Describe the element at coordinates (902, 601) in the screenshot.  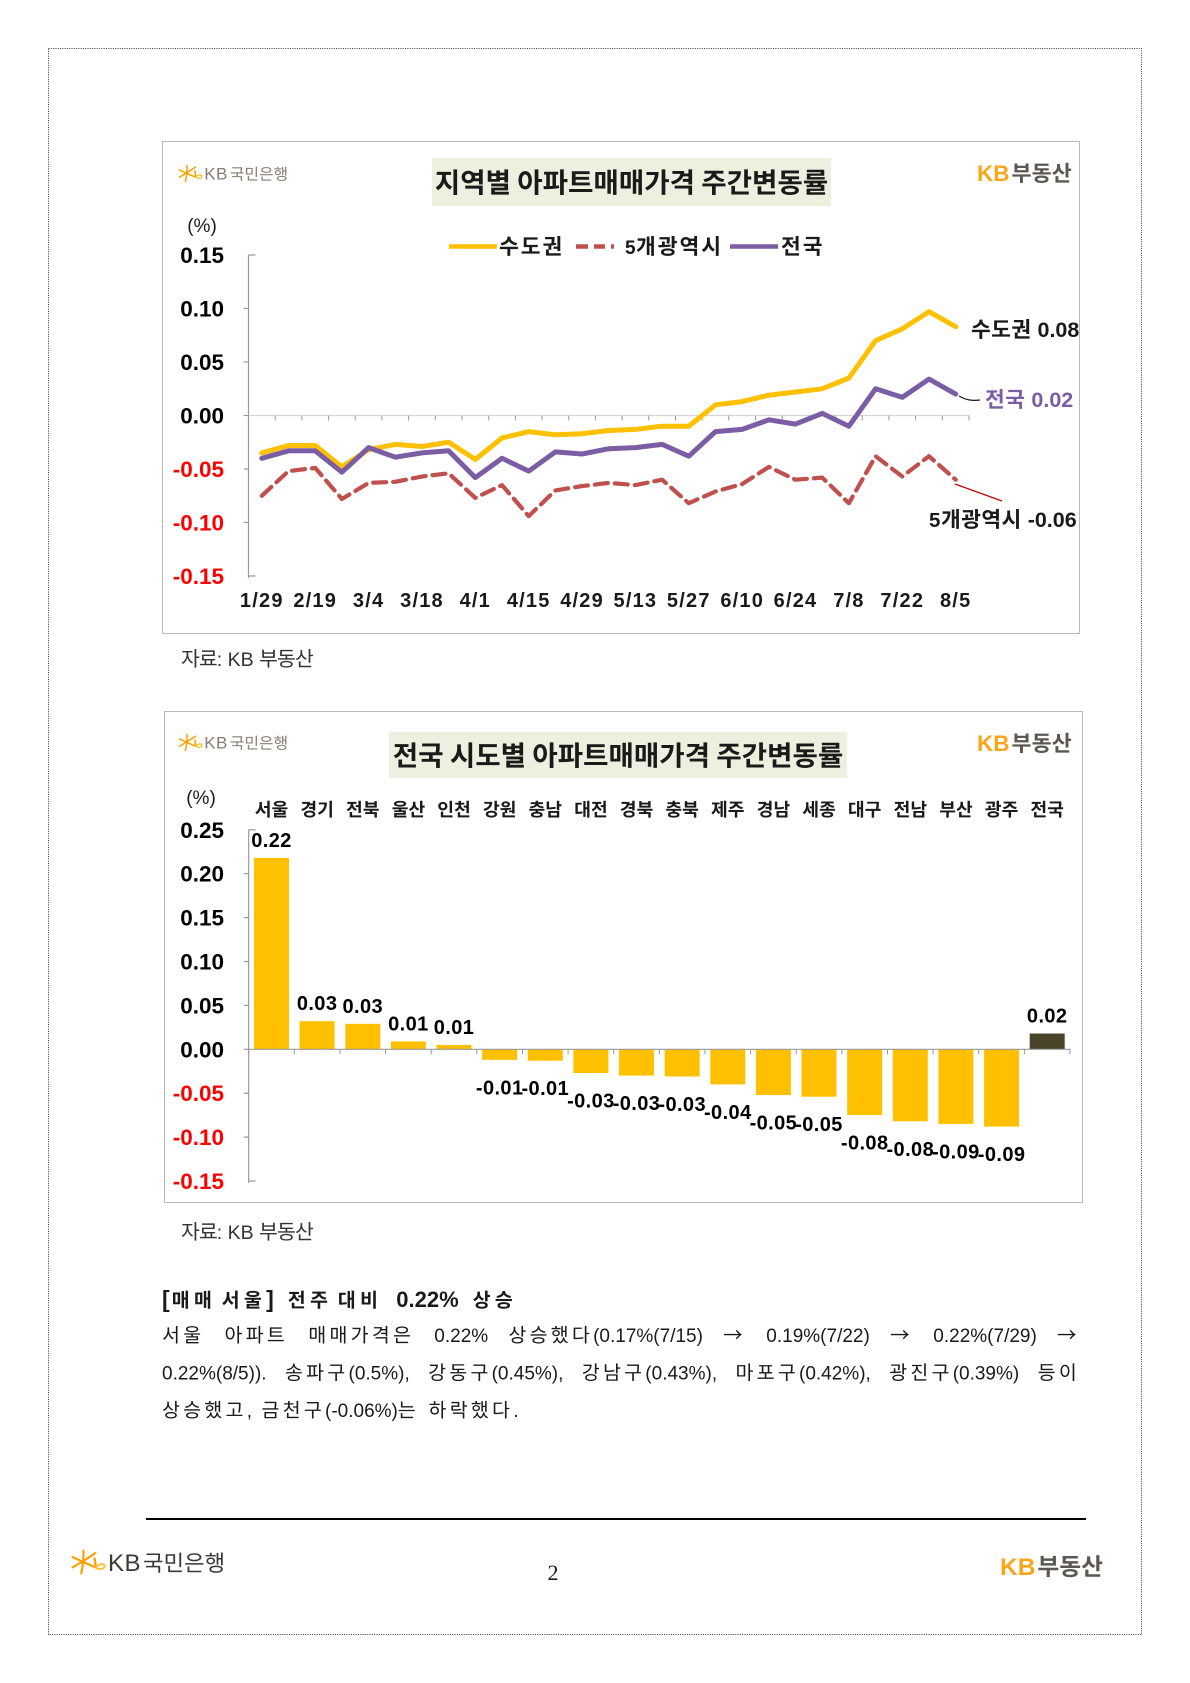
I see `svg-text: 7/22` at that location.